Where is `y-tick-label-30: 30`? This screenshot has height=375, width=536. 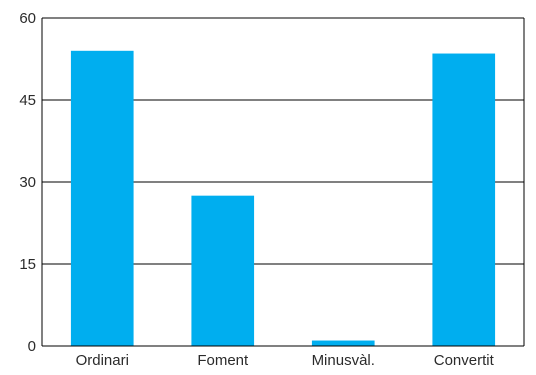 y-tick-label-30: 30 is located at coordinates (27, 182).